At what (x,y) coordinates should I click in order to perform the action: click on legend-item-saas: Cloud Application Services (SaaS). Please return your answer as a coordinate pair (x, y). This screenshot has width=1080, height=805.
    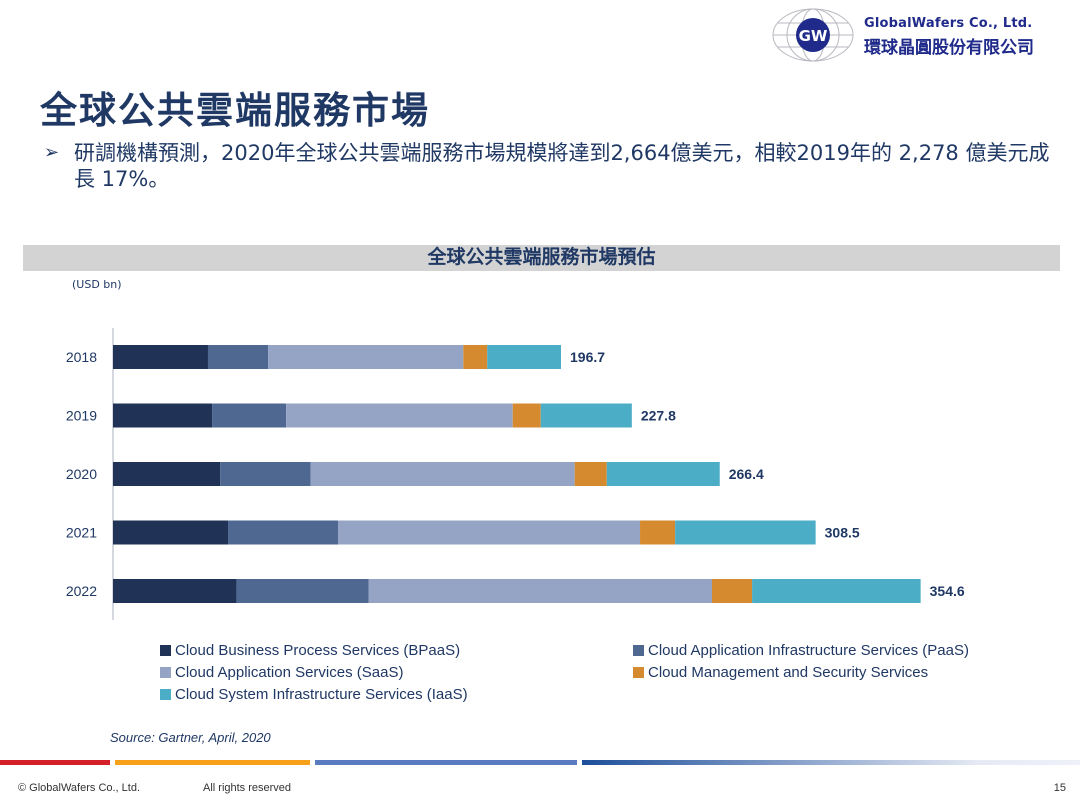
    Looking at the image, I should click on (281, 672).